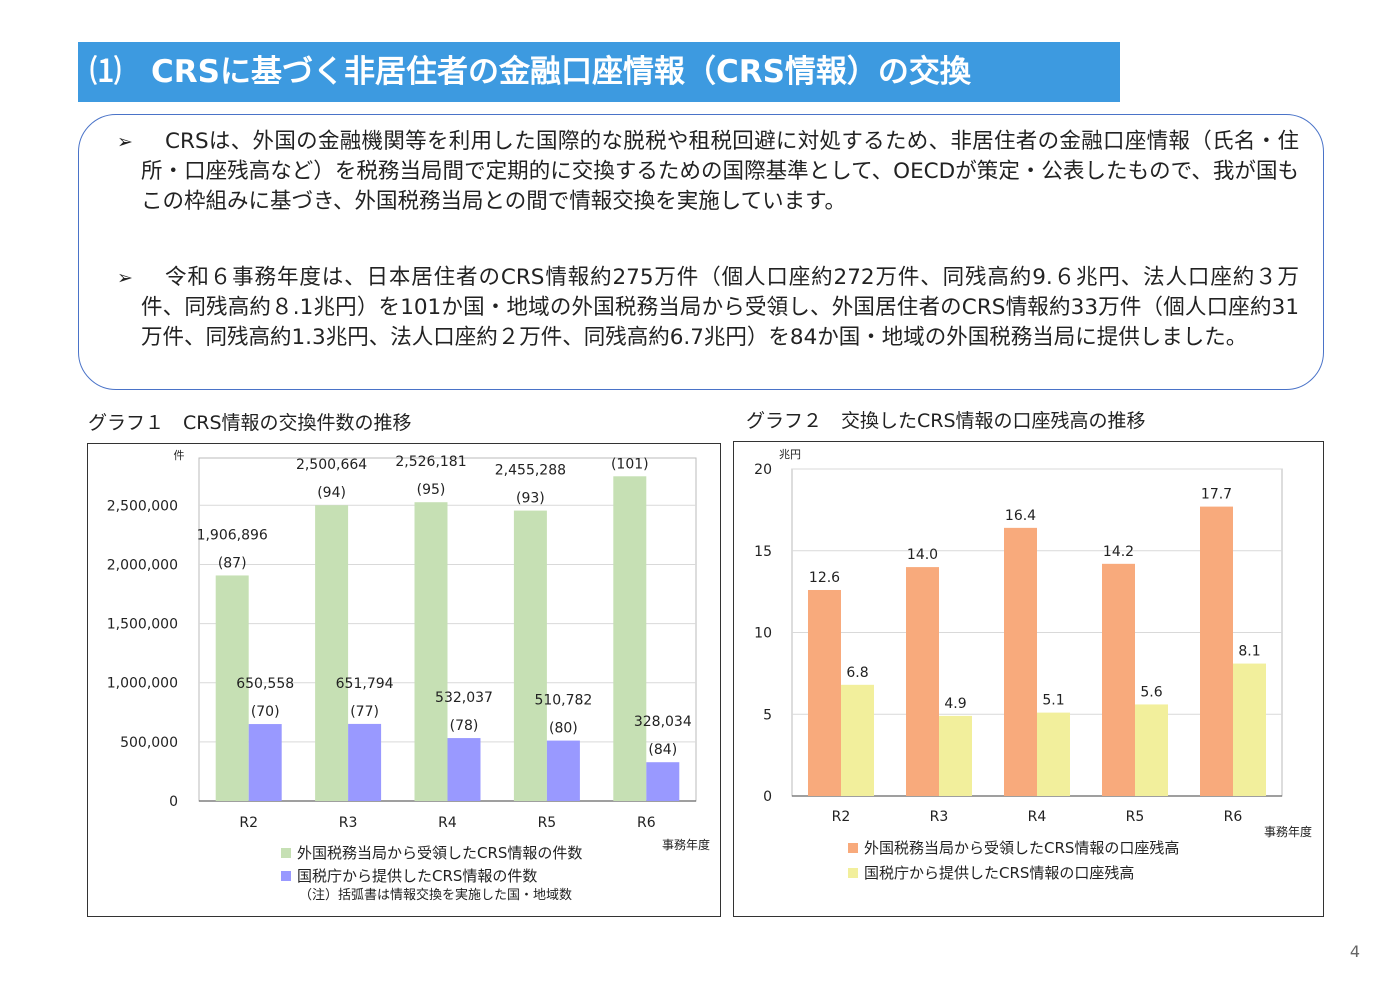 The image size is (1400, 990). I want to click on graph2-data-label: 14.2, so click(1118, 552).